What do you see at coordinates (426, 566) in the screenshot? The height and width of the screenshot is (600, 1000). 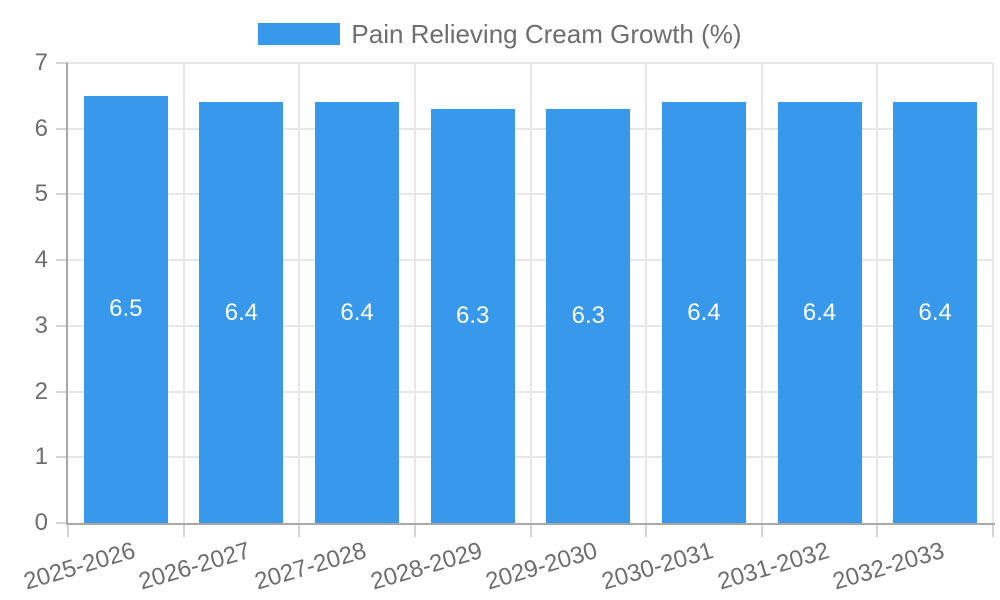 I see `x-axis-label: 2028-2029` at bounding box center [426, 566].